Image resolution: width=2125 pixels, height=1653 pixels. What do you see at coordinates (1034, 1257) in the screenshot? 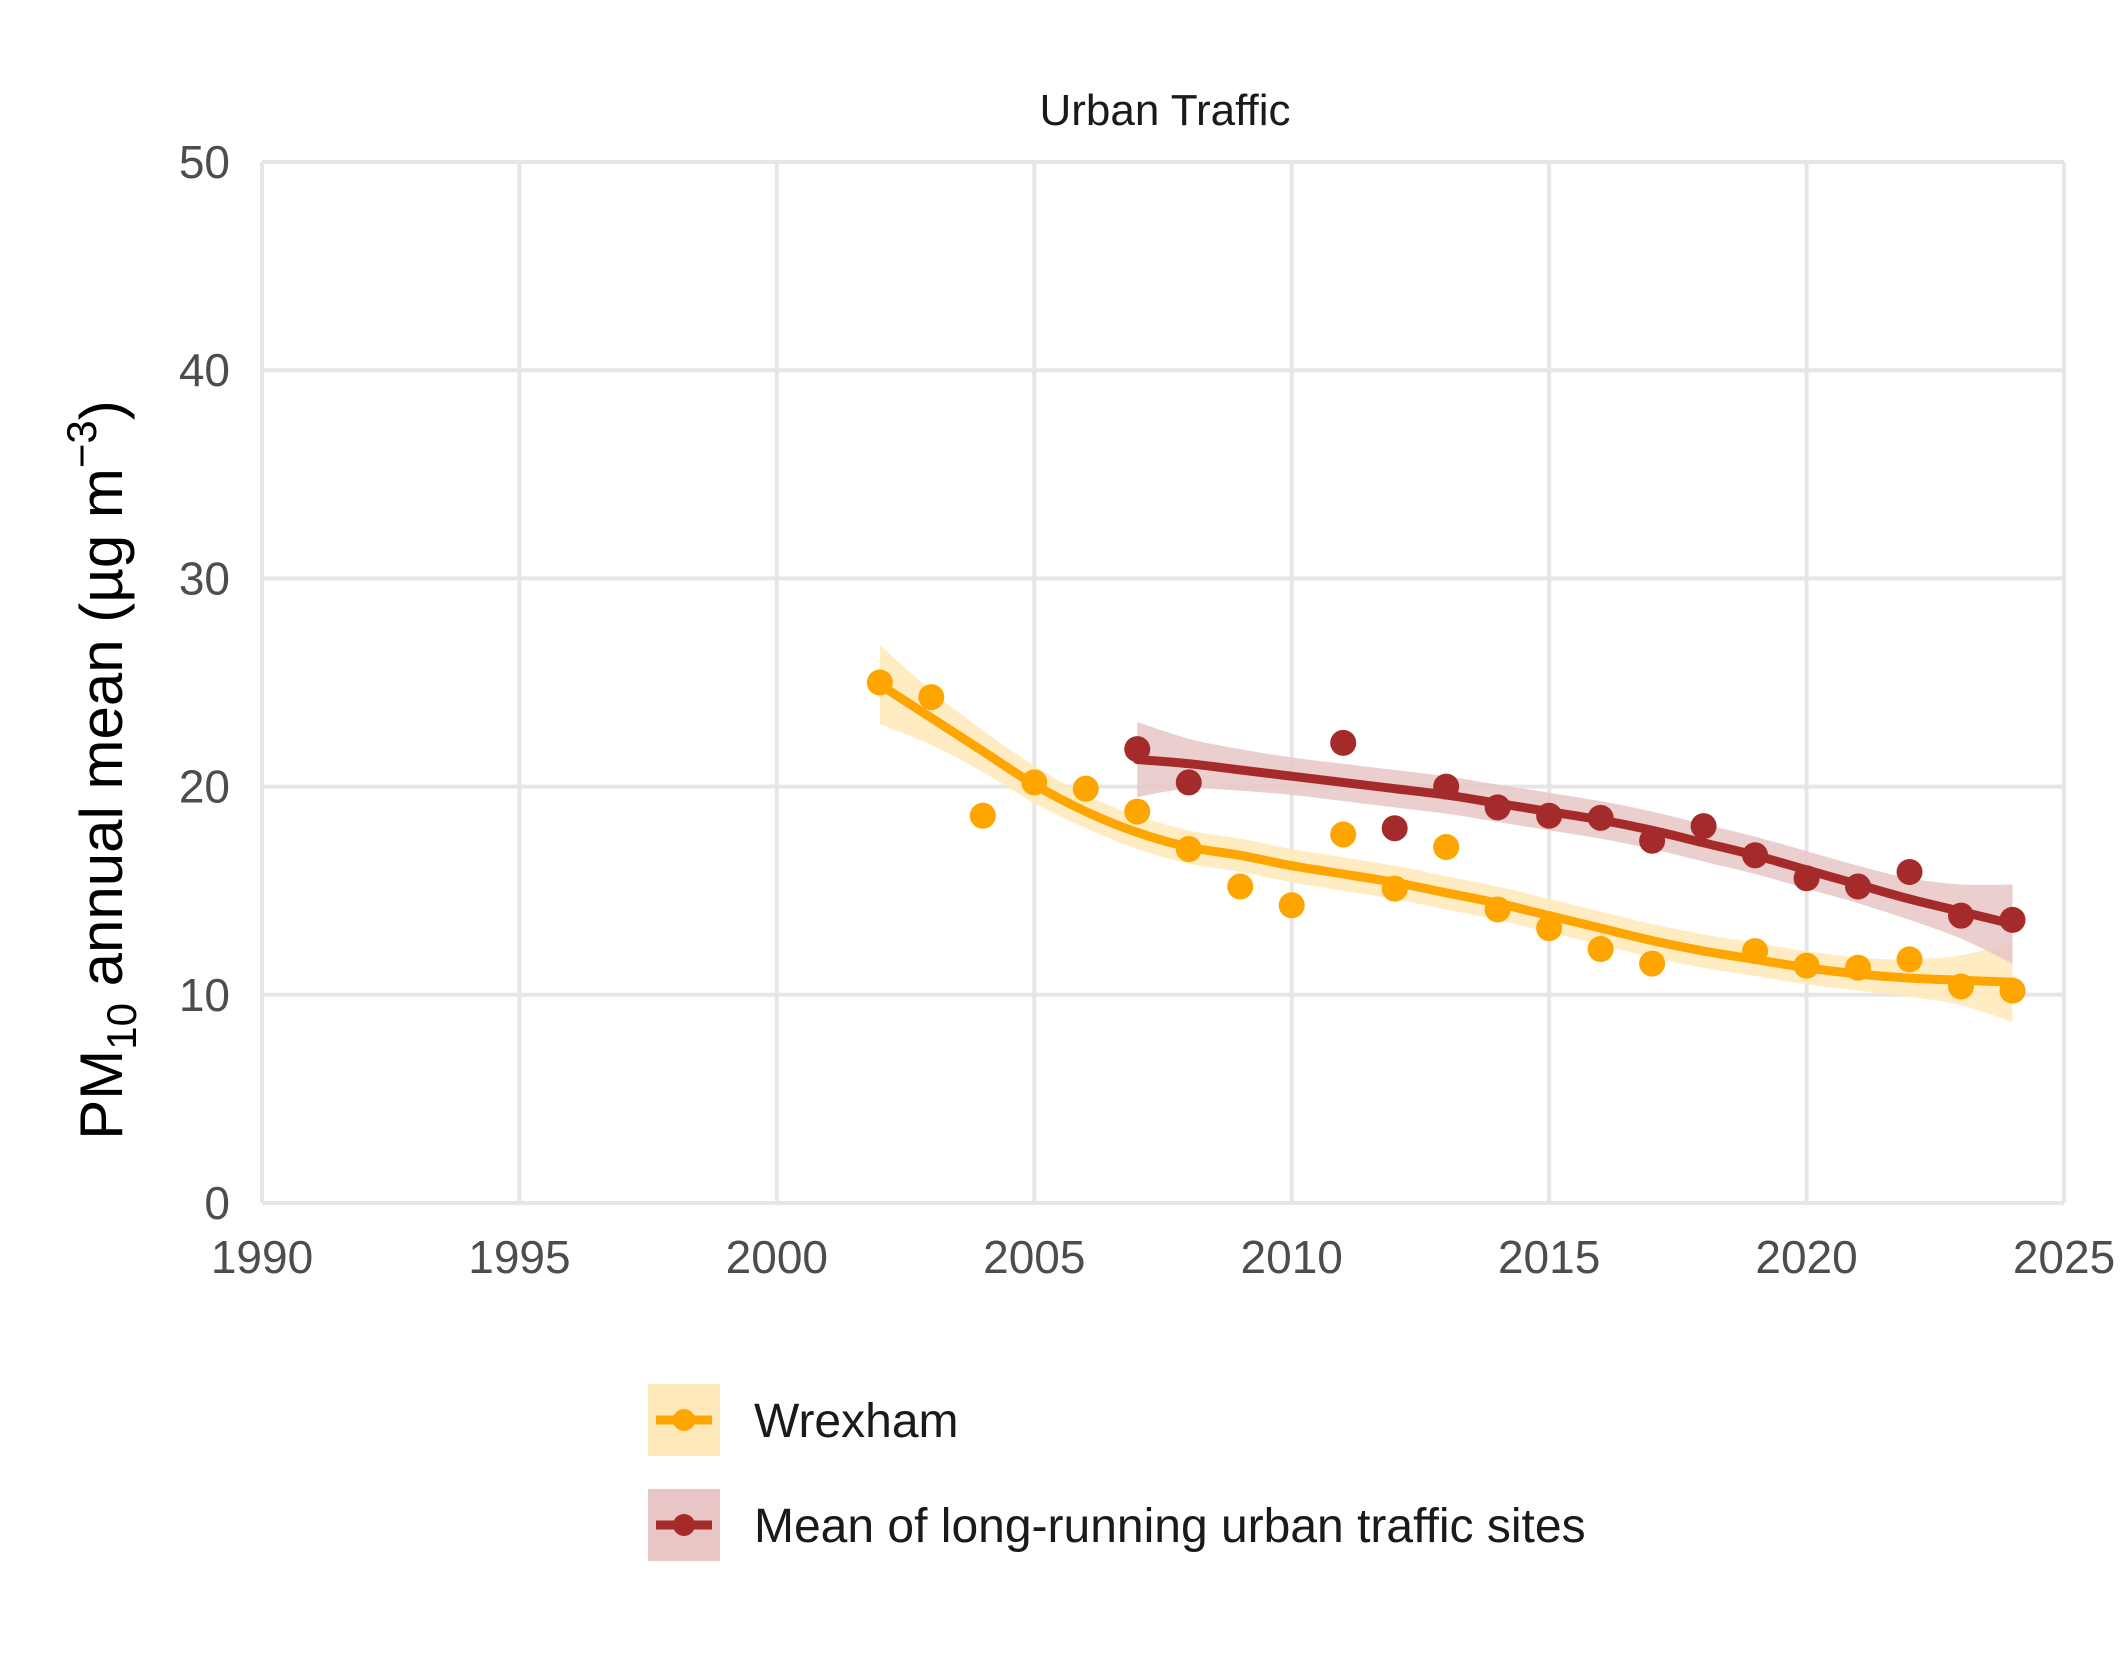
I see `x-tick-2005: 2005` at bounding box center [1034, 1257].